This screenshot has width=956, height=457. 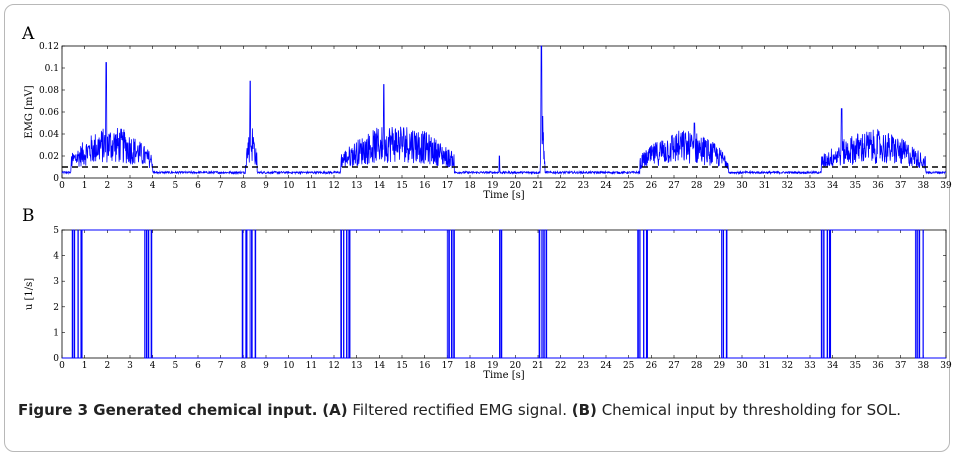 What do you see at coordinates (833, 186) in the screenshot?
I see `emg-x-tick-label: 34` at bounding box center [833, 186].